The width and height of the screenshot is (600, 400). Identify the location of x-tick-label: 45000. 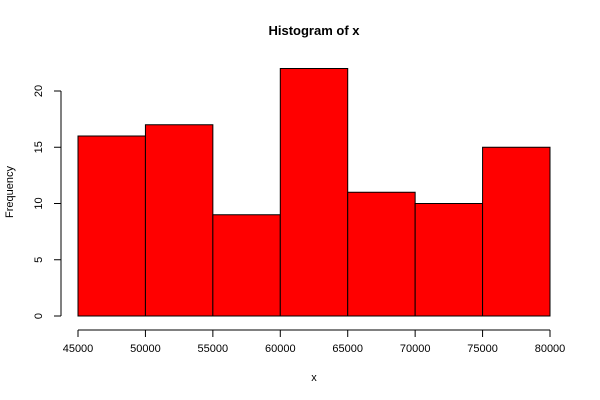
(78, 349).